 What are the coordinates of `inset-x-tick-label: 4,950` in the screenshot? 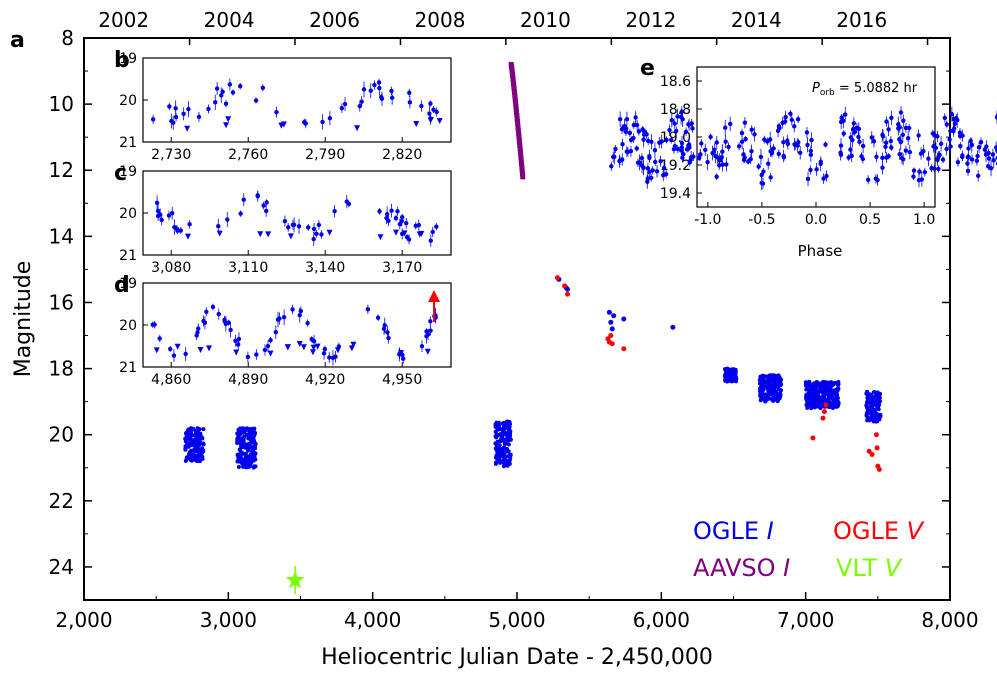 It's located at (402, 380).